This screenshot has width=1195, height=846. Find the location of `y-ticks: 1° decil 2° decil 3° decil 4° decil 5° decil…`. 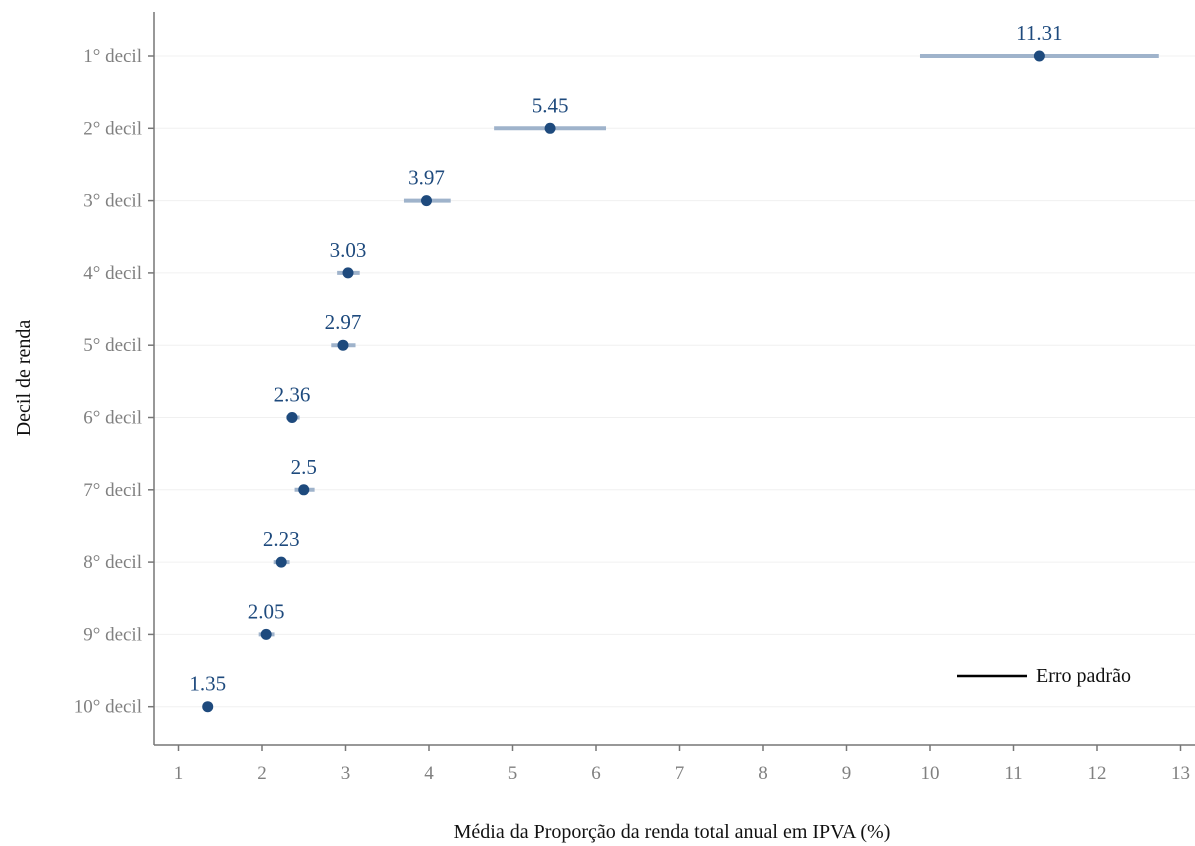

y-ticks: 1° decil 2° decil 3° decil 4° decil 5° decil… is located at coordinates (114, 382).